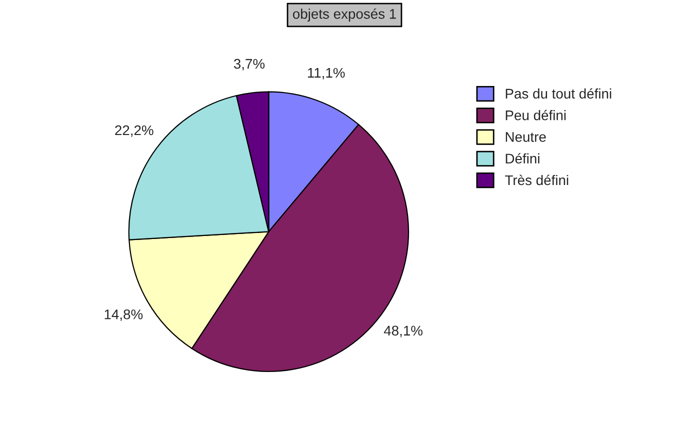 This screenshot has height=429, width=689. I want to click on data-label: 3,7%, so click(249, 64).